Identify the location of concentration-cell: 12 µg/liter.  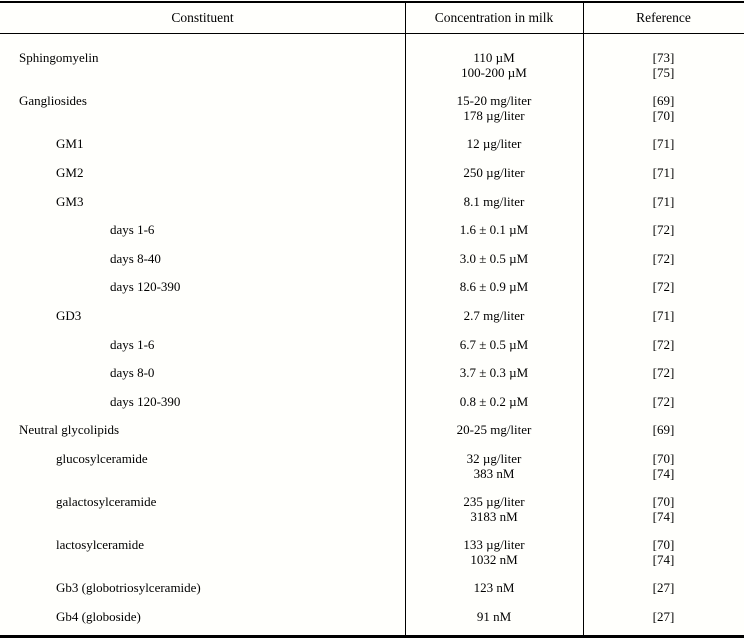
(494, 144).